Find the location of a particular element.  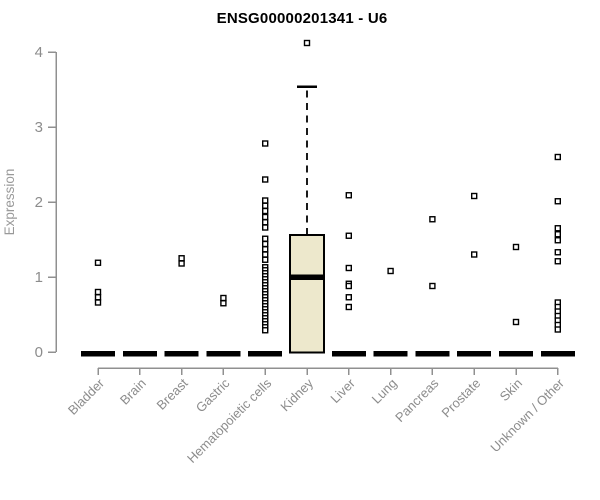

x-tick-label-kidney: Kidney is located at coordinates (296, 394).